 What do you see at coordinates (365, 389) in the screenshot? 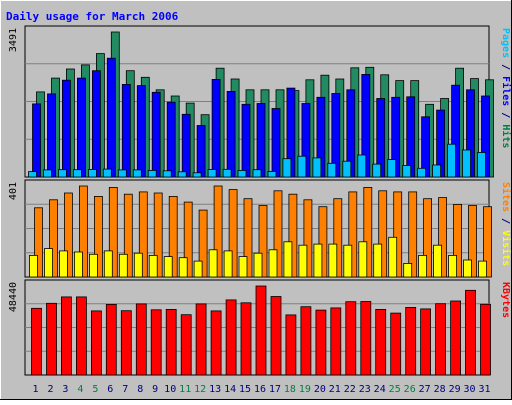
I see `x-tick-label-day-23: 23` at bounding box center [365, 389].